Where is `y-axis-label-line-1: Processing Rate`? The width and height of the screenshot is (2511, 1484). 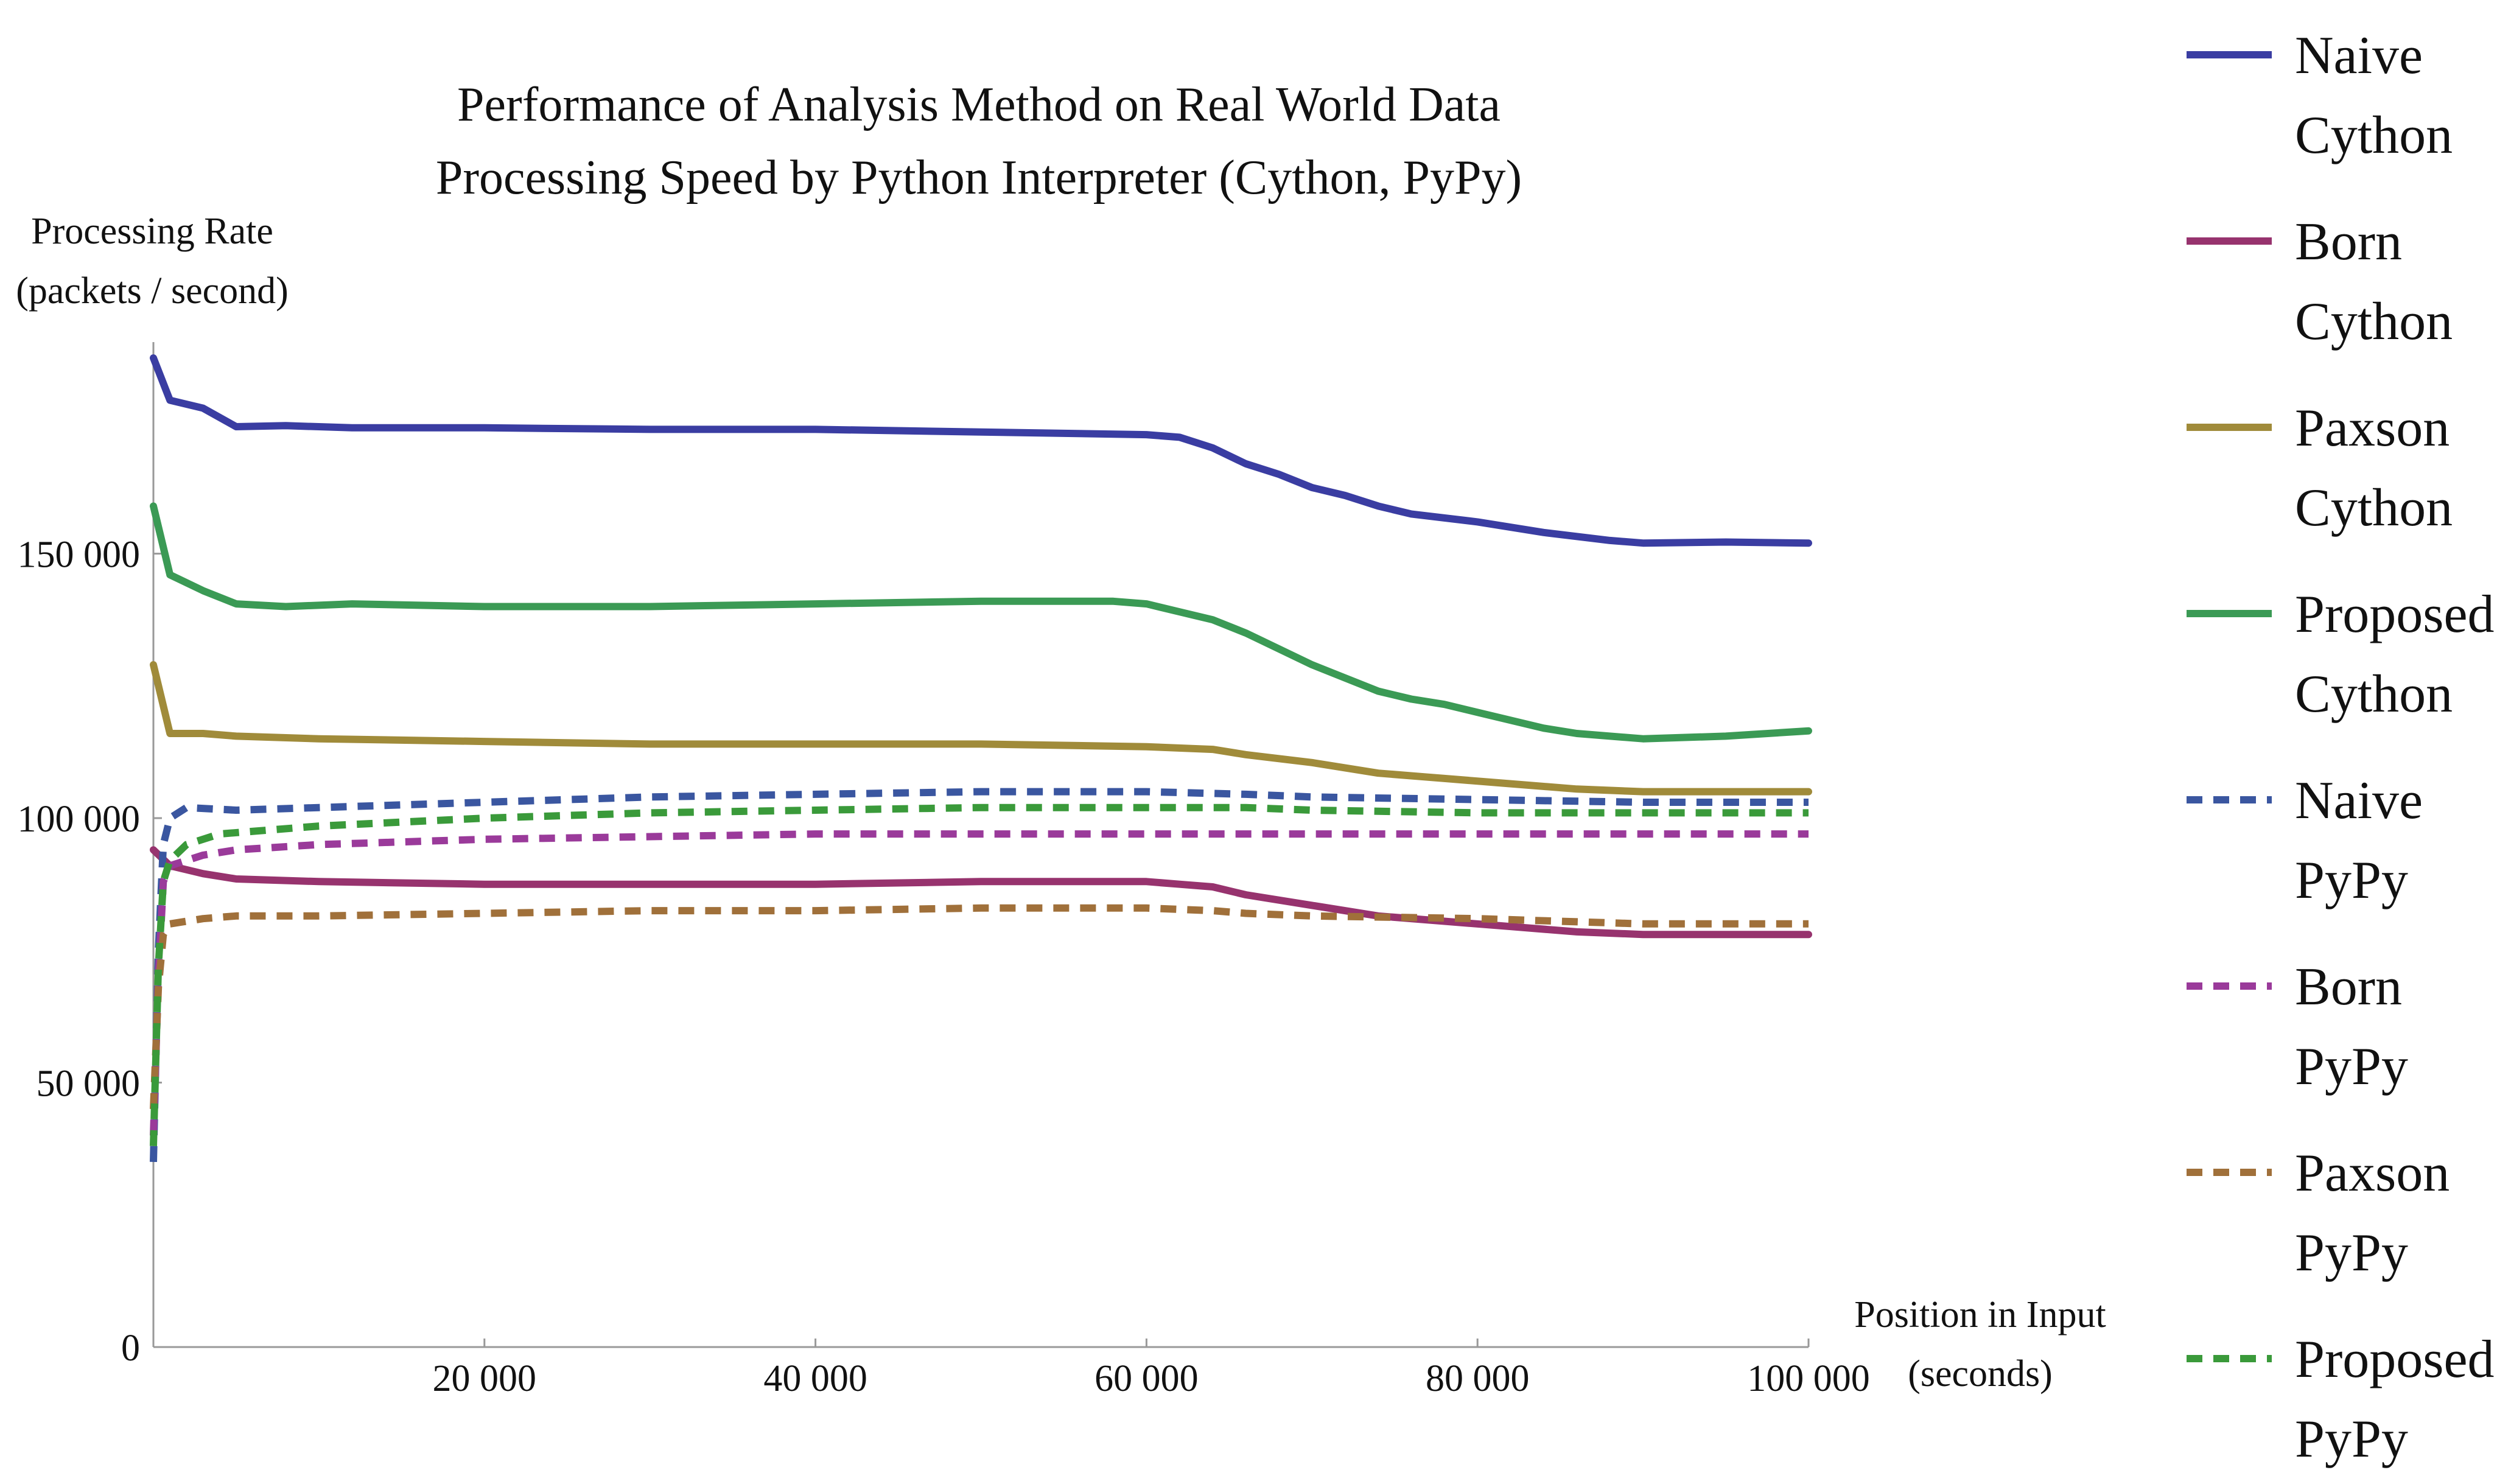 y-axis-label-line-1: Processing Rate is located at coordinates (152, 231).